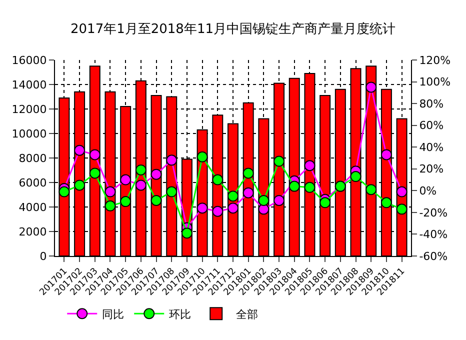  Describe the element at coordinates (428, 191) in the screenshot. I see `y2-tick-label: 0%` at that location.